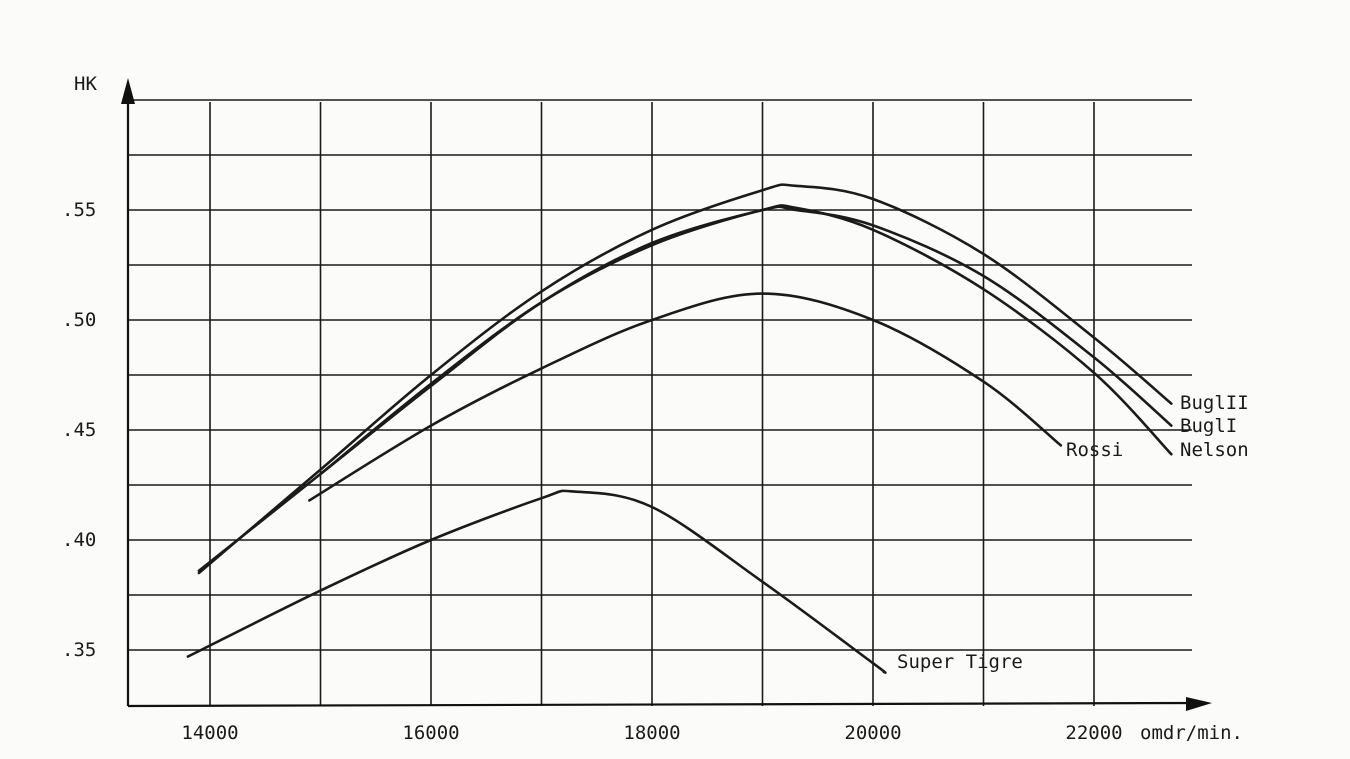 This screenshot has width=1350, height=759. Describe the element at coordinates (79, 210) in the screenshot. I see `y-tick-label: .55` at that location.